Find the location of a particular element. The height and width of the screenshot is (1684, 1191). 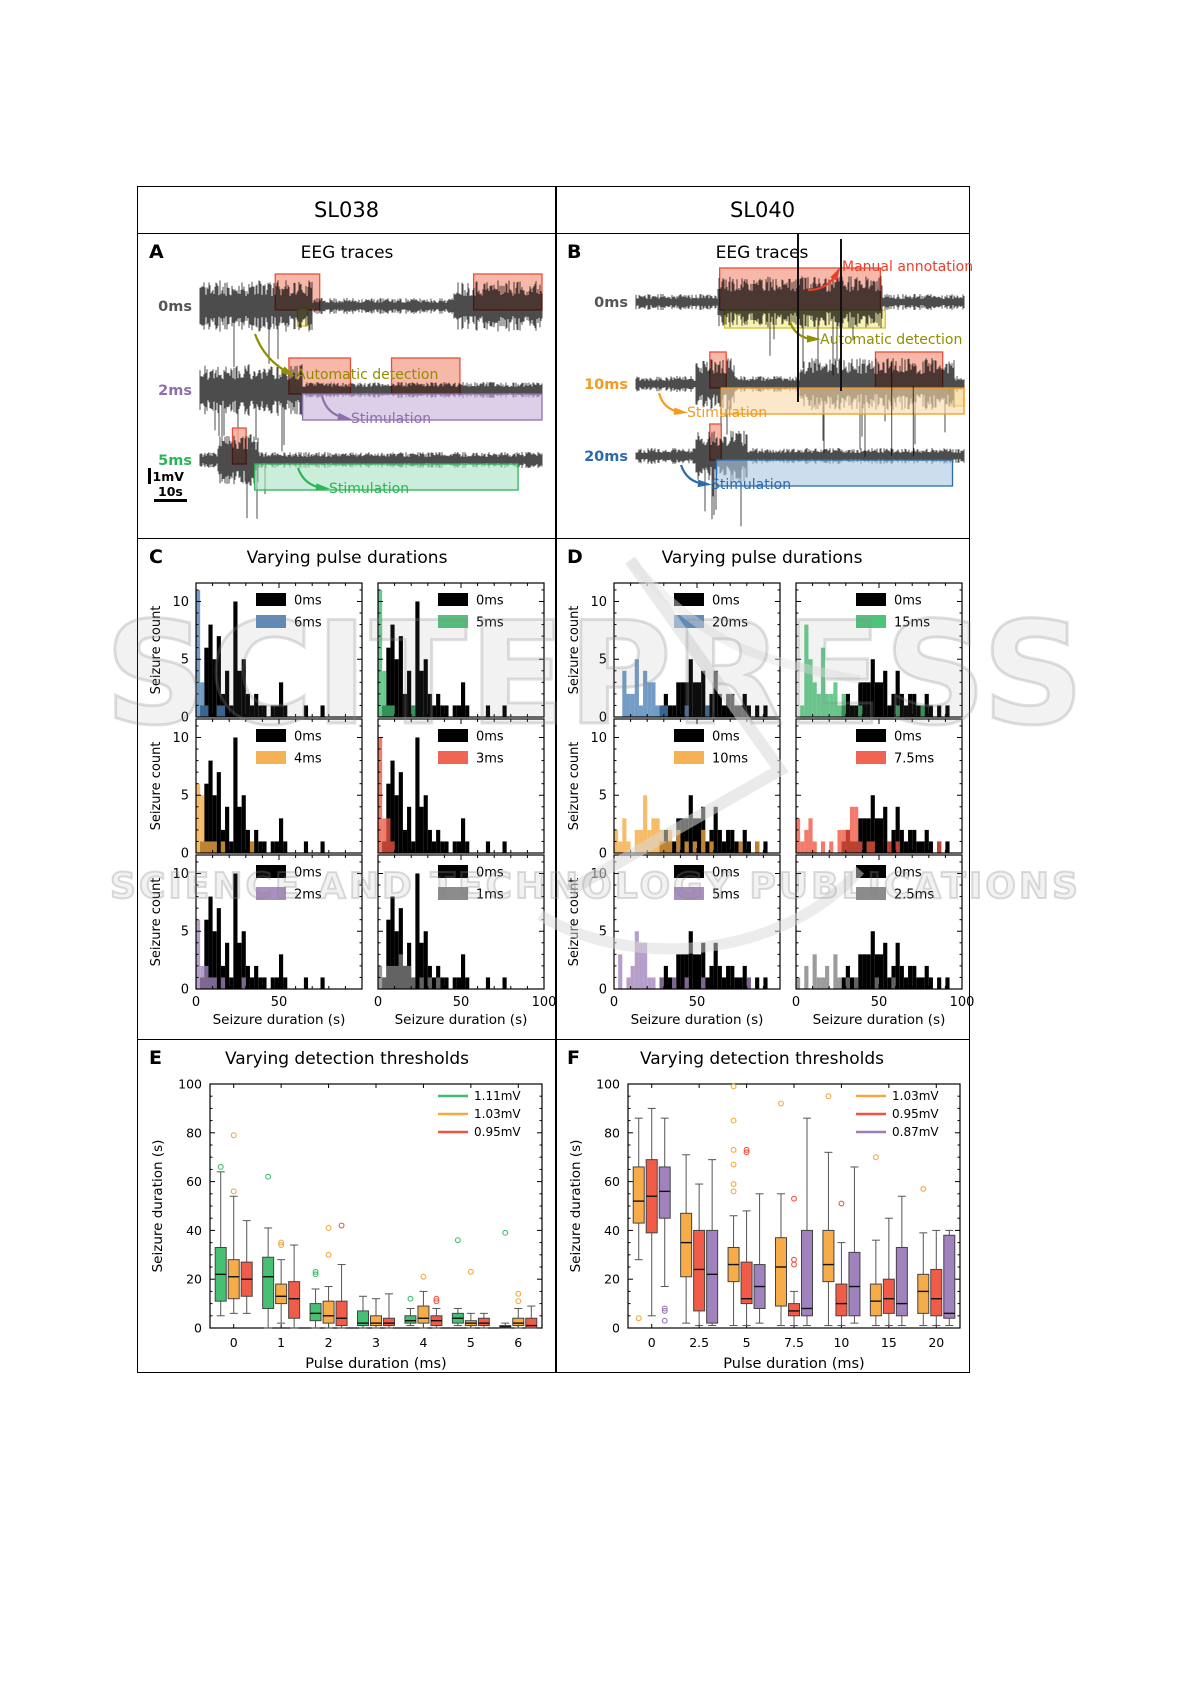

x-tick-label: 2 is located at coordinates (329, 1342).